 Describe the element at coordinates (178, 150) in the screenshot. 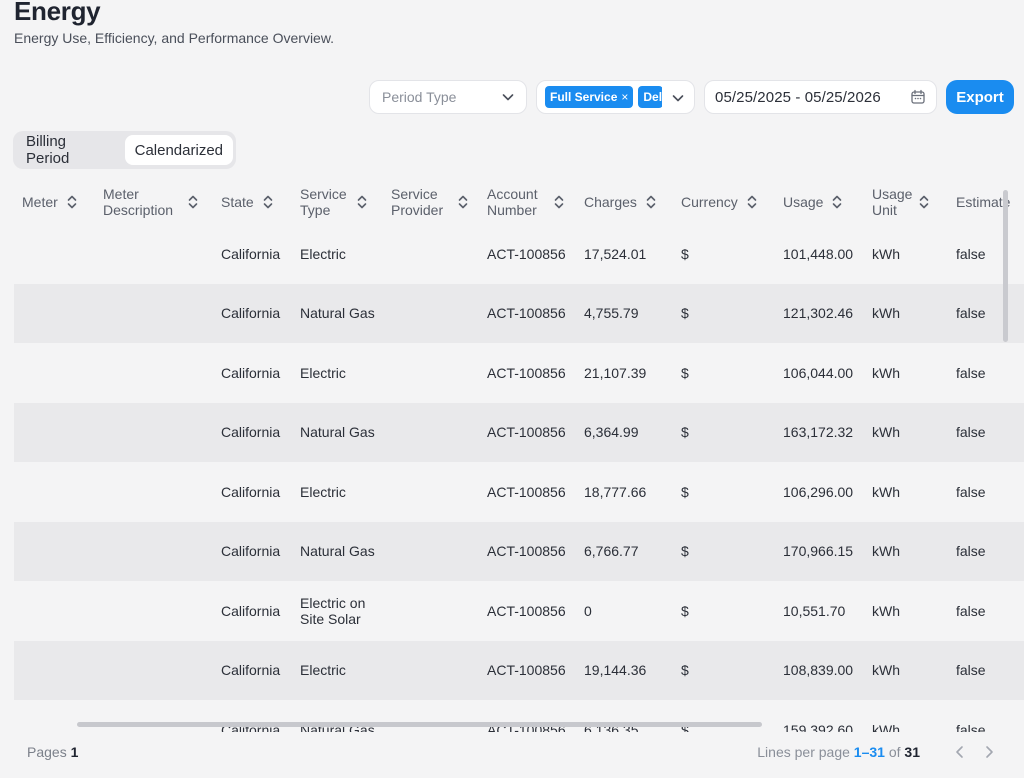

I see `calendarized-tab: Calendarized` at that location.